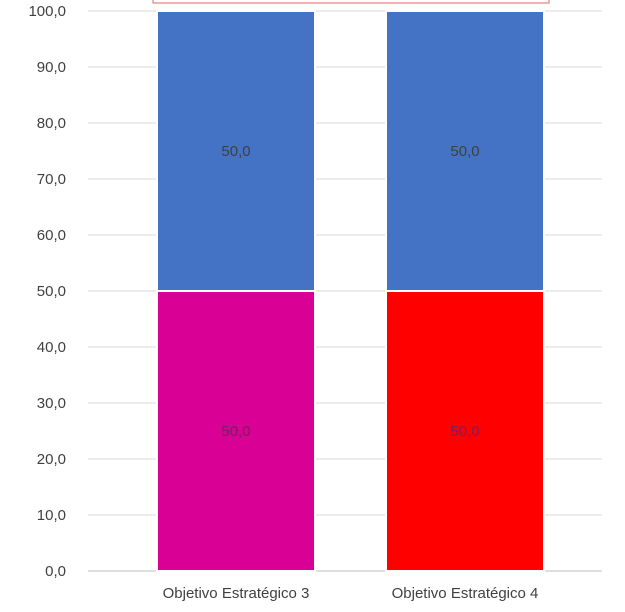  Describe the element at coordinates (51, 291) in the screenshot. I see `y-tick-label: 50,0` at that location.